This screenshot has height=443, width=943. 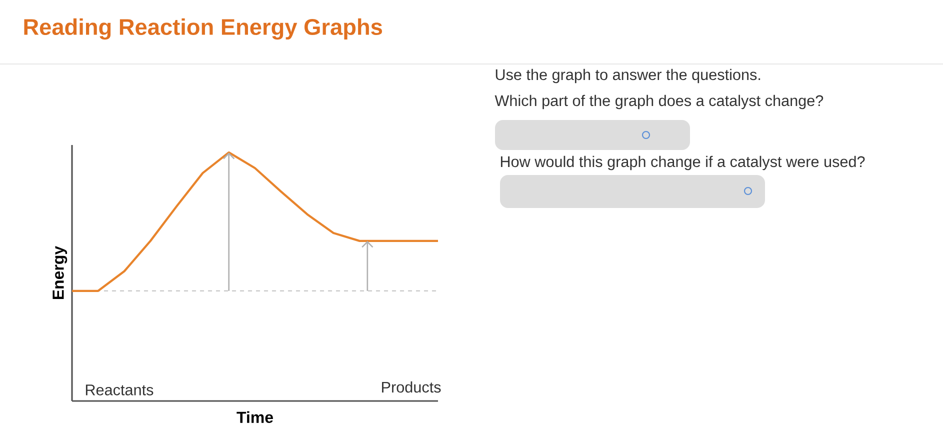 I want to click on x-axis-title: Time, so click(x=254, y=417).